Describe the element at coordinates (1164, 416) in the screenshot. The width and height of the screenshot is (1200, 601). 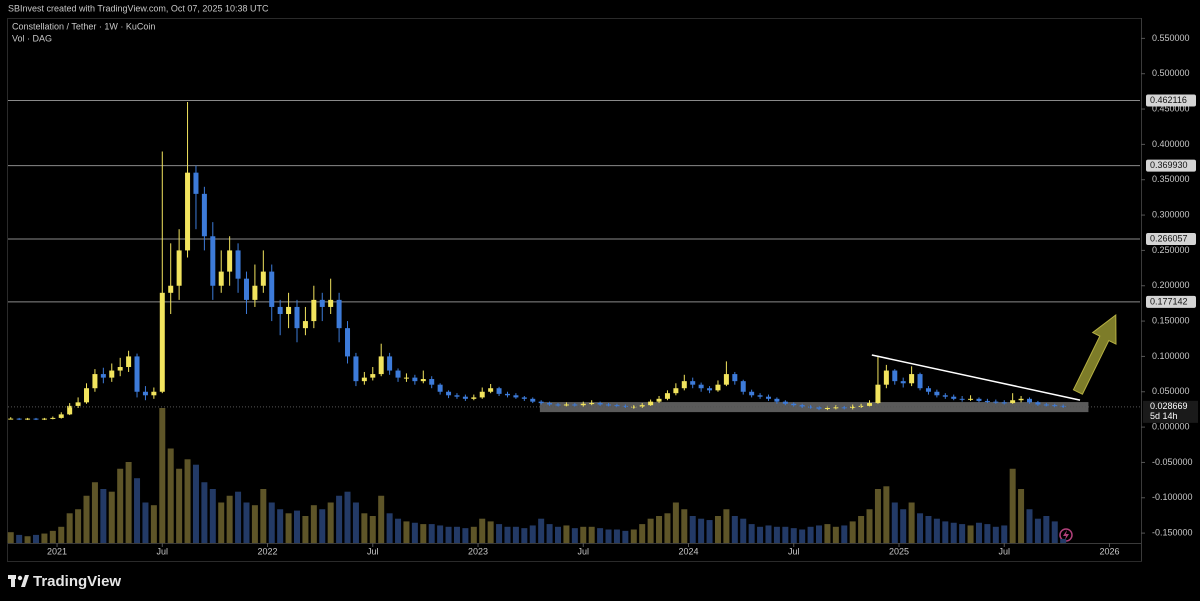
I see `countdown-label: 5d 14h` at that location.